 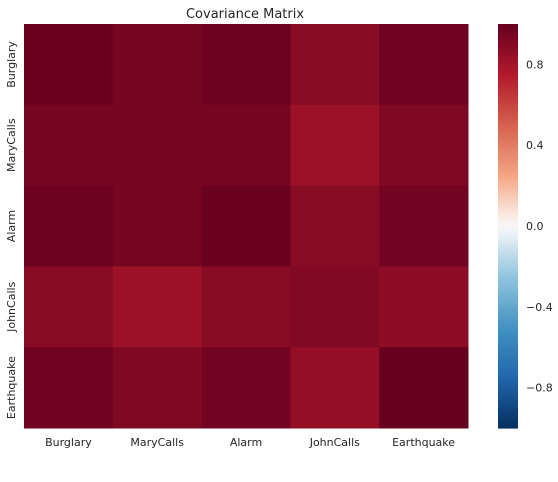 What do you see at coordinates (11, 145) in the screenshot?
I see `y-tick-label: MaryCalls` at bounding box center [11, 145].